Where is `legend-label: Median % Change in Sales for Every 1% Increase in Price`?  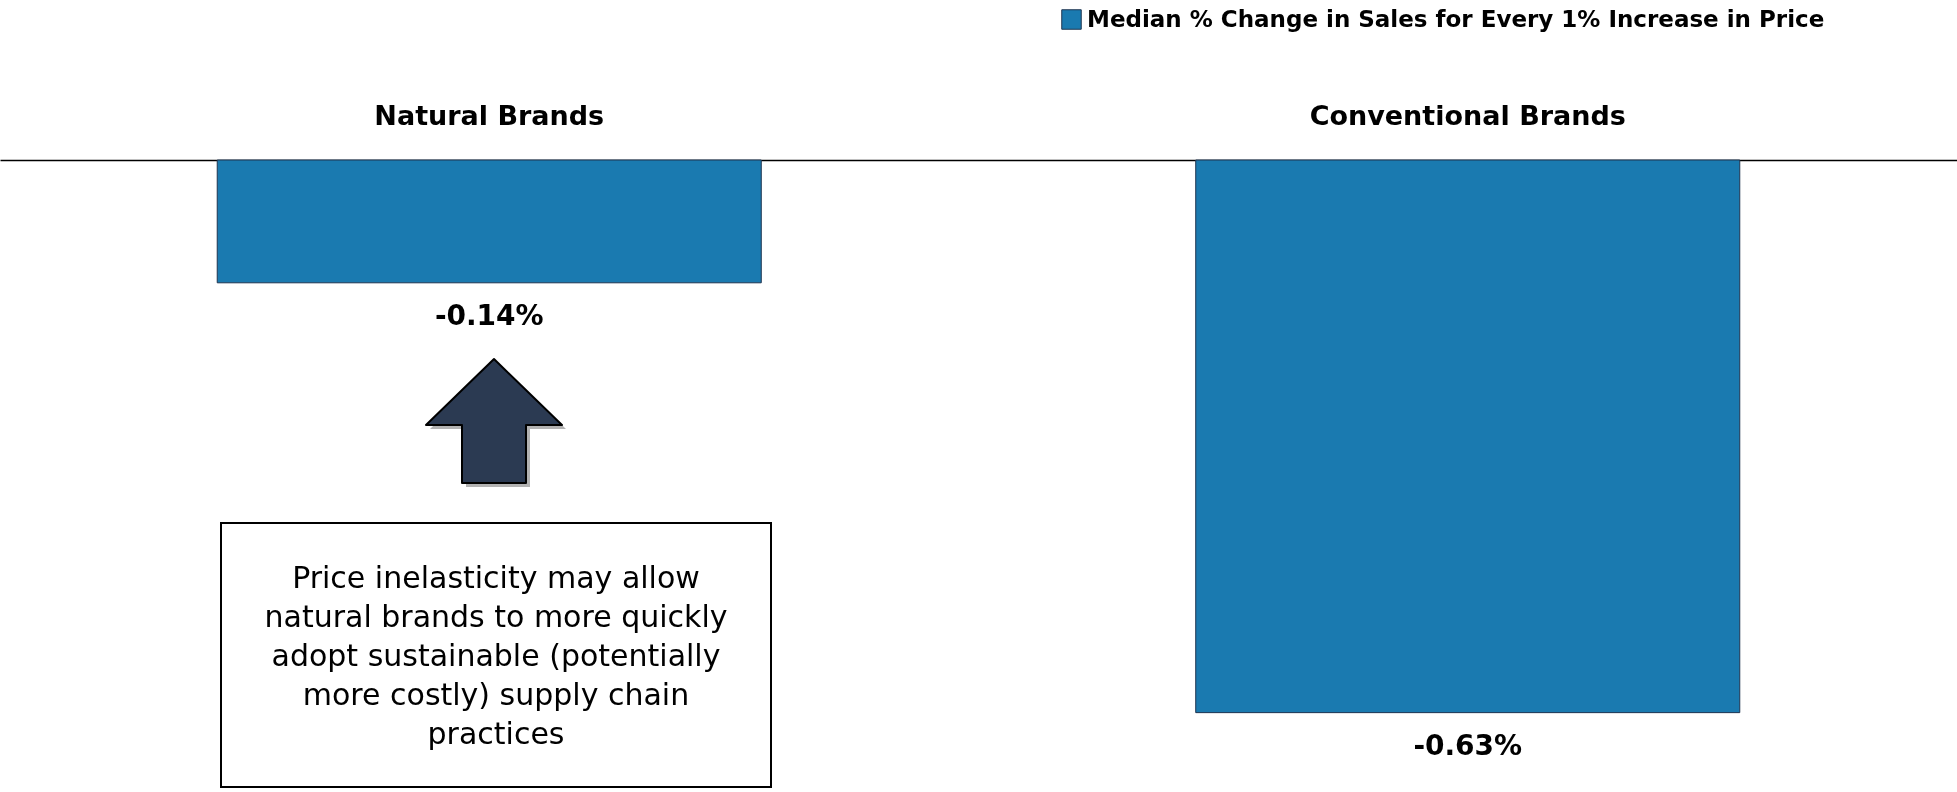
legend-label: Median % Change in Sales for Every 1% Increase in Price is located at coordinates (1456, 18).